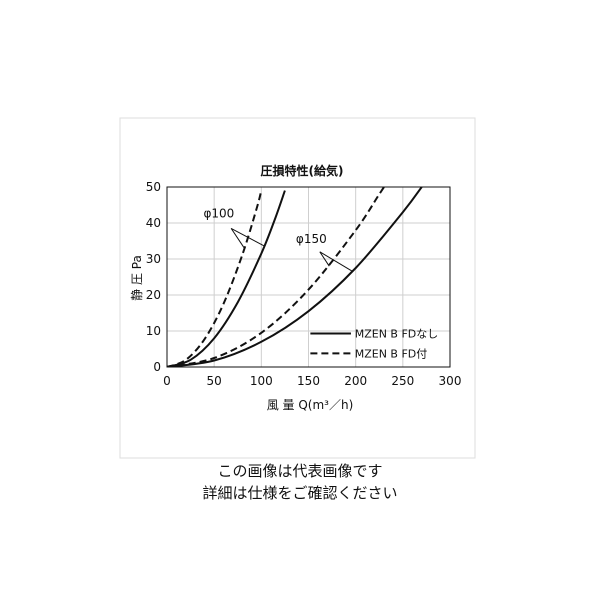  What do you see at coordinates (167, 381) in the screenshot?
I see `x-tick-label: 0` at bounding box center [167, 381].